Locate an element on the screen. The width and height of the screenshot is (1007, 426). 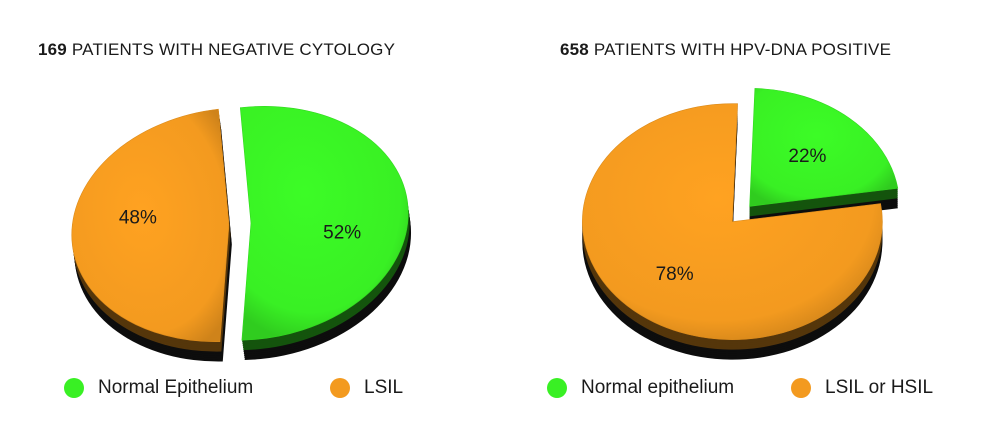
legend-item-lsil-or-hsil: LSIL or HSIL is located at coordinates (862, 388).